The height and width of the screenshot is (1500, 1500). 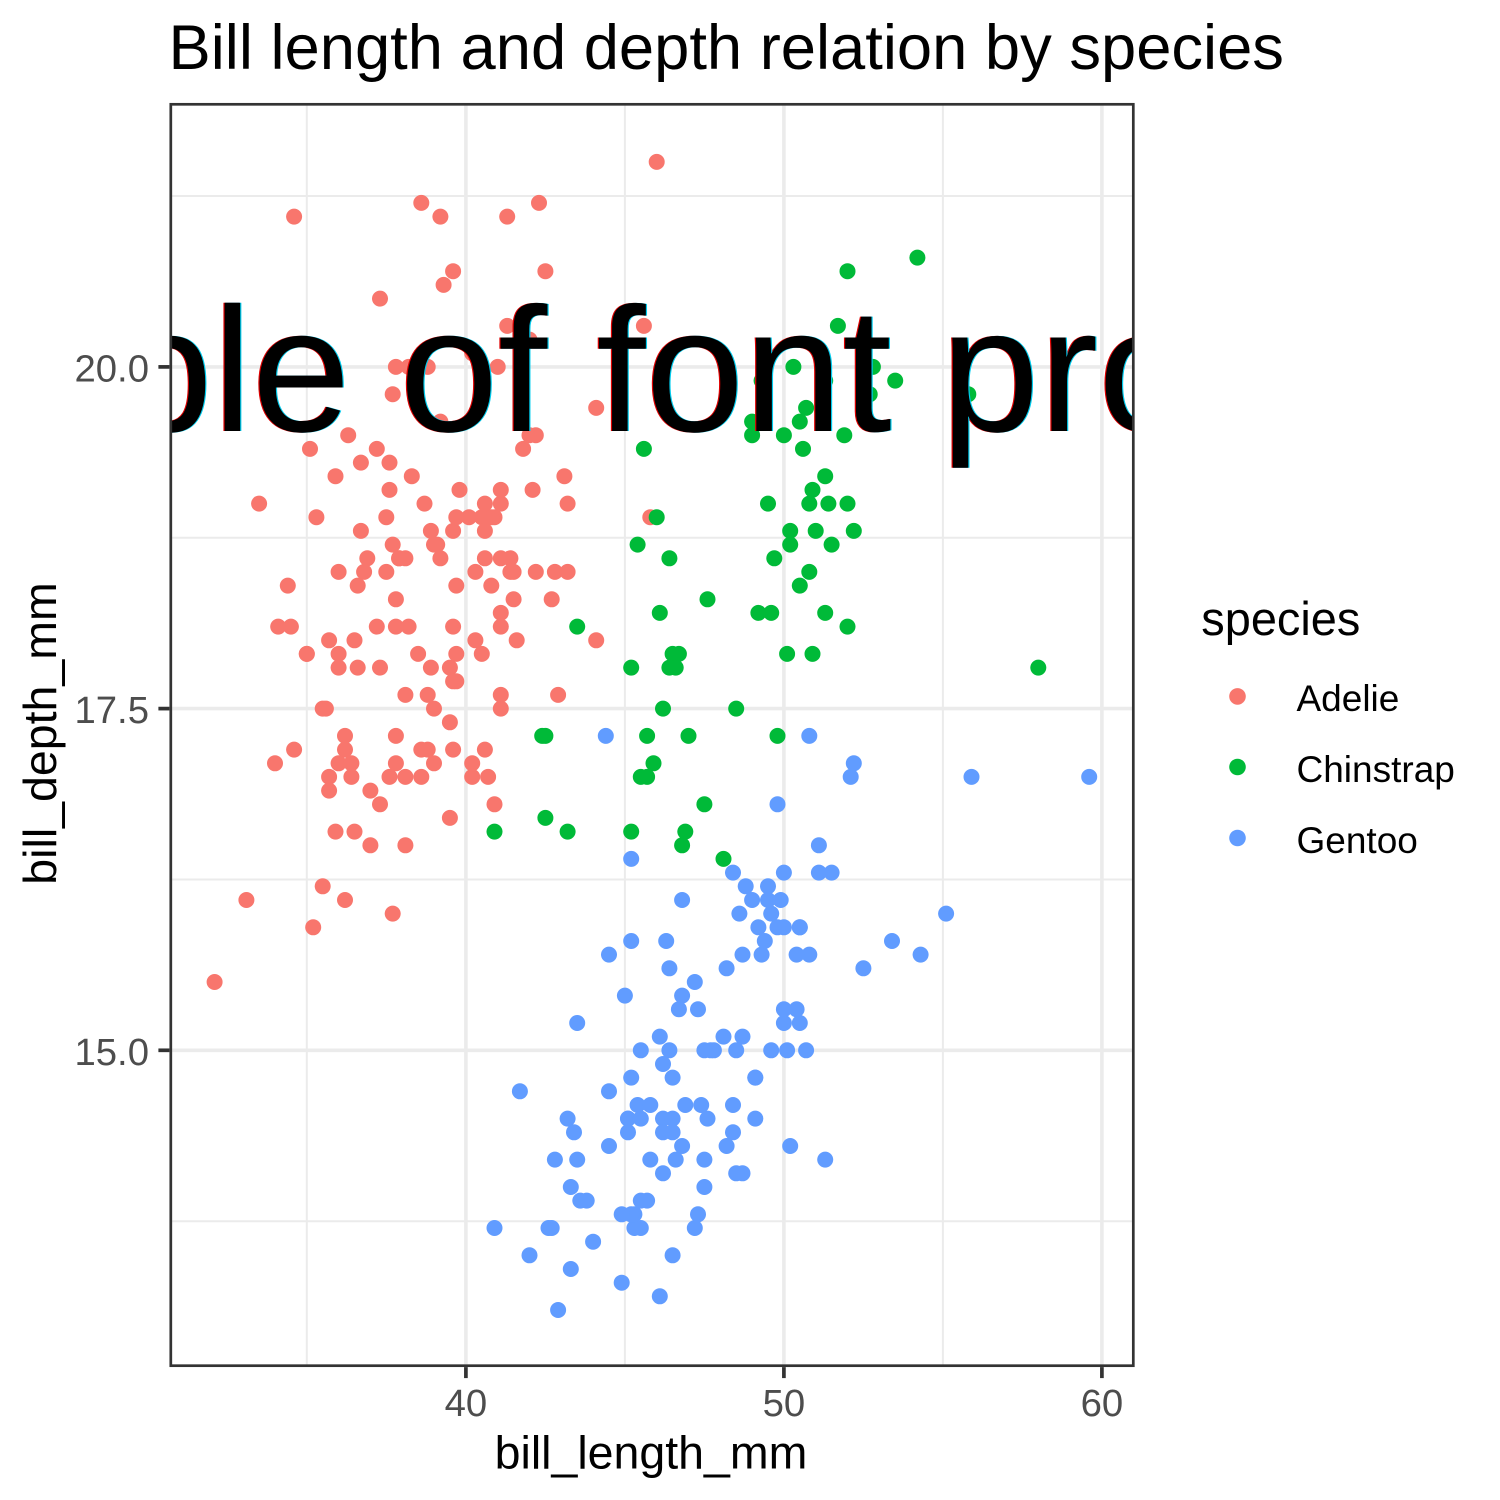 I want to click on svg-text: 40, so click(x=466, y=1403).